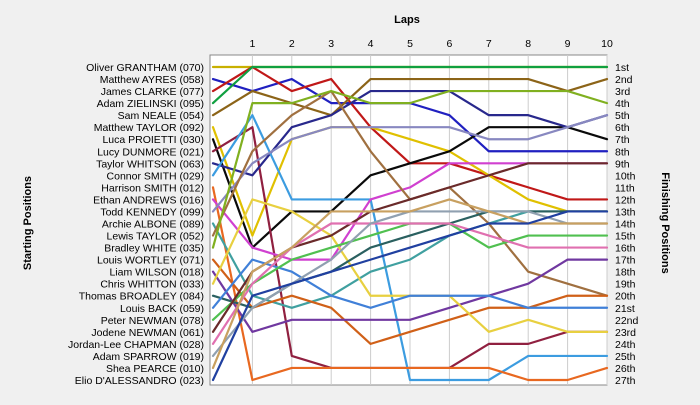 The image size is (700, 405). I want to click on finish-label-16: 16th, so click(625, 249).